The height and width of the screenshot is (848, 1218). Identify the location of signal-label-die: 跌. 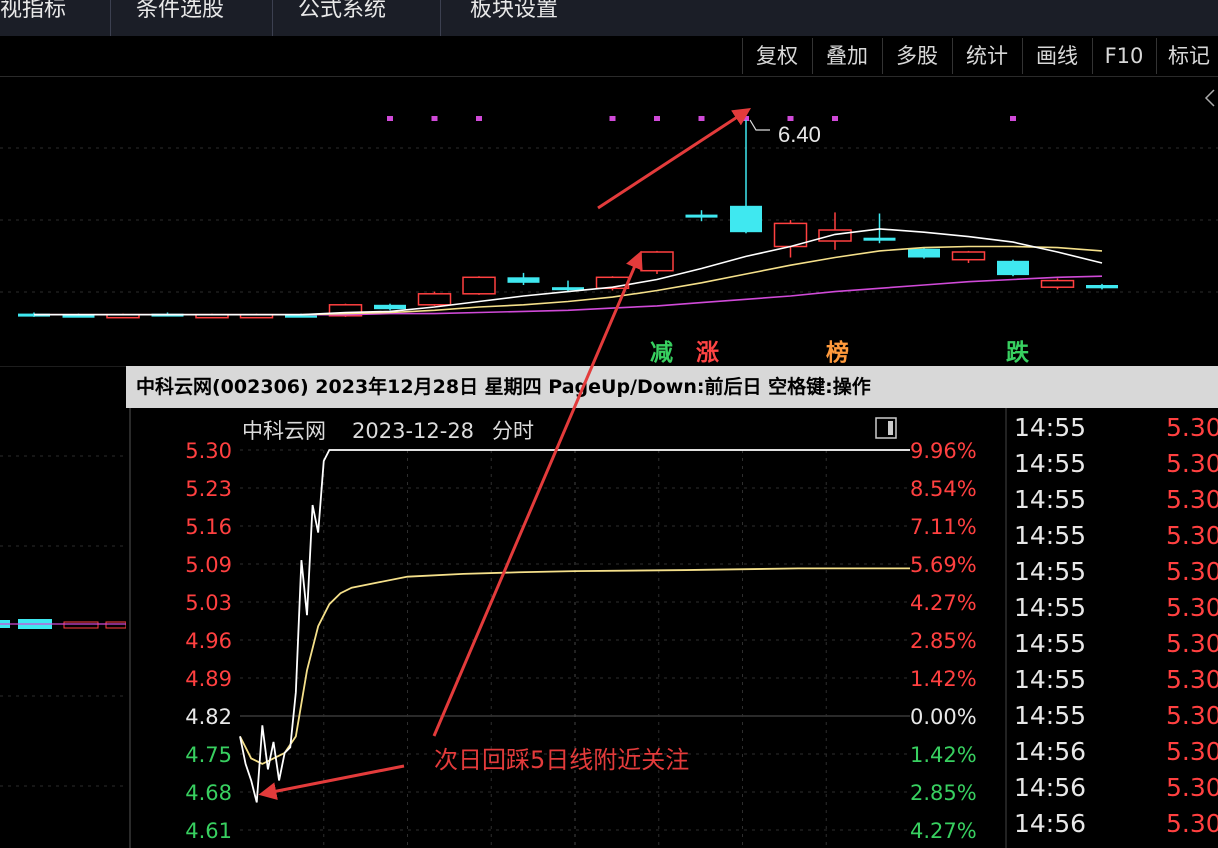
(1017, 353).